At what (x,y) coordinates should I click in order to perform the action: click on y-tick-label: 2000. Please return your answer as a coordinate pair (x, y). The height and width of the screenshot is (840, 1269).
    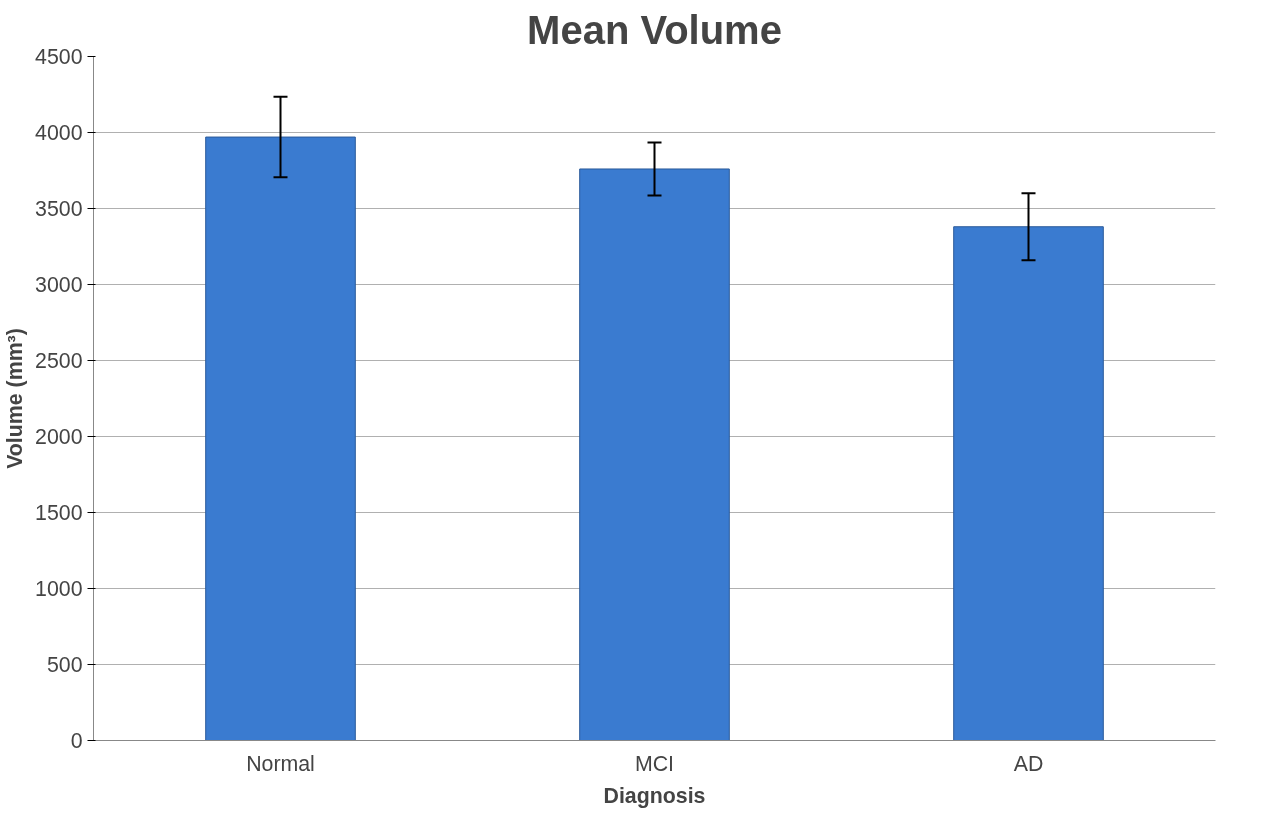
    Looking at the image, I should click on (59, 437).